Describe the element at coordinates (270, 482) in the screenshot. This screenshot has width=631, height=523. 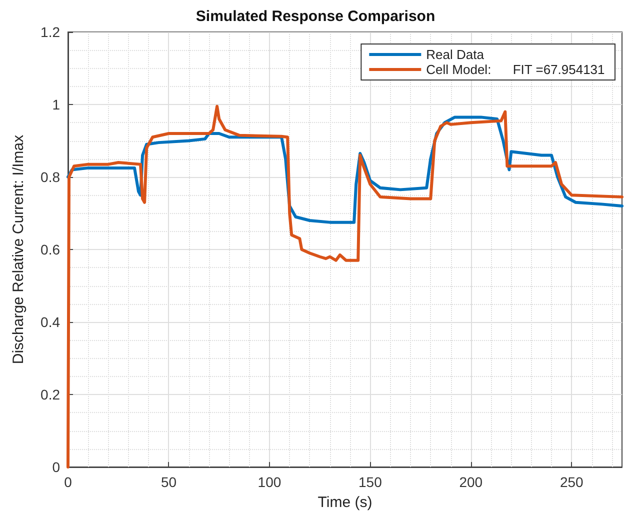
I see `x-tick-label: 100` at that location.